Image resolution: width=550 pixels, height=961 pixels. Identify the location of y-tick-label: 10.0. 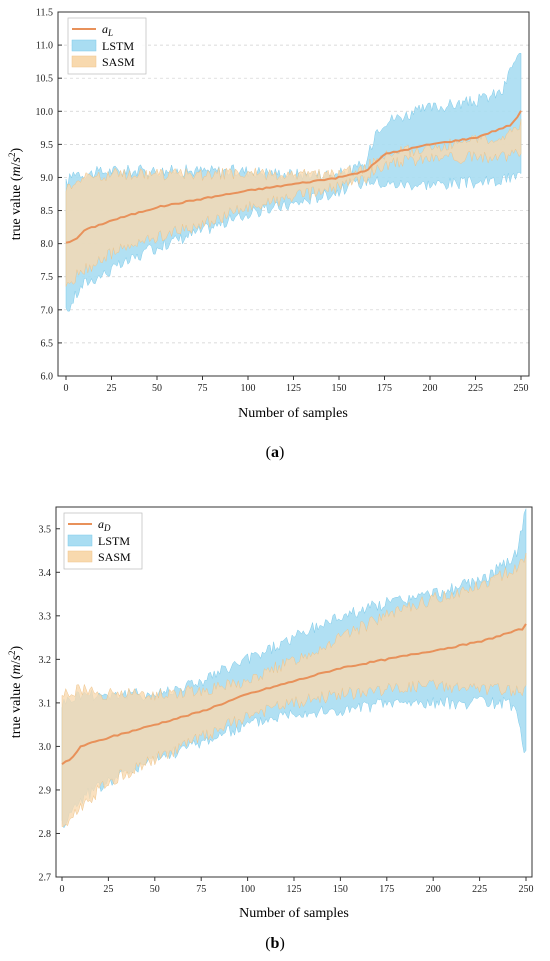
(45, 112).